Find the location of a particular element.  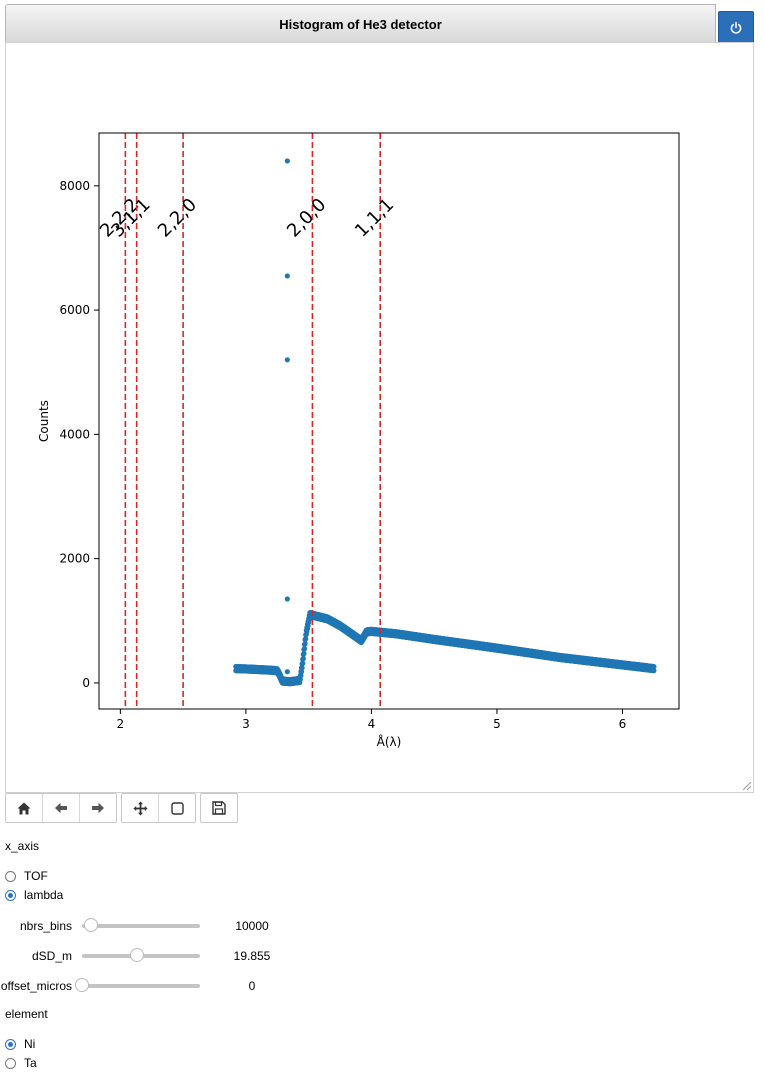

slider-track-nbrs-bins is located at coordinates (141, 925).